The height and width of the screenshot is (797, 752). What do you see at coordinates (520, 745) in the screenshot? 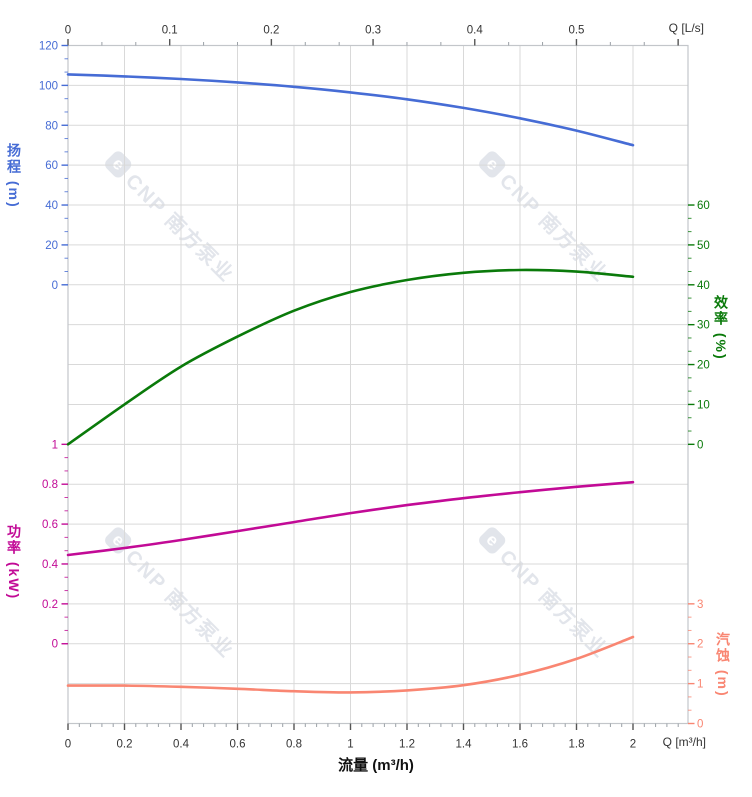
I see `svg-text: 1.6` at bounding box center [520, 745].